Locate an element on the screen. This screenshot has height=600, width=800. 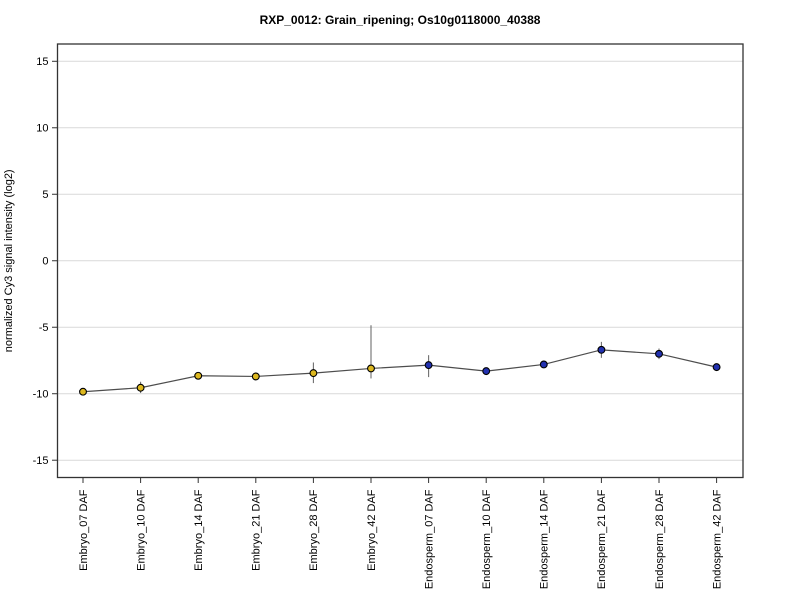
series-line is located at coordinates (399, 371).